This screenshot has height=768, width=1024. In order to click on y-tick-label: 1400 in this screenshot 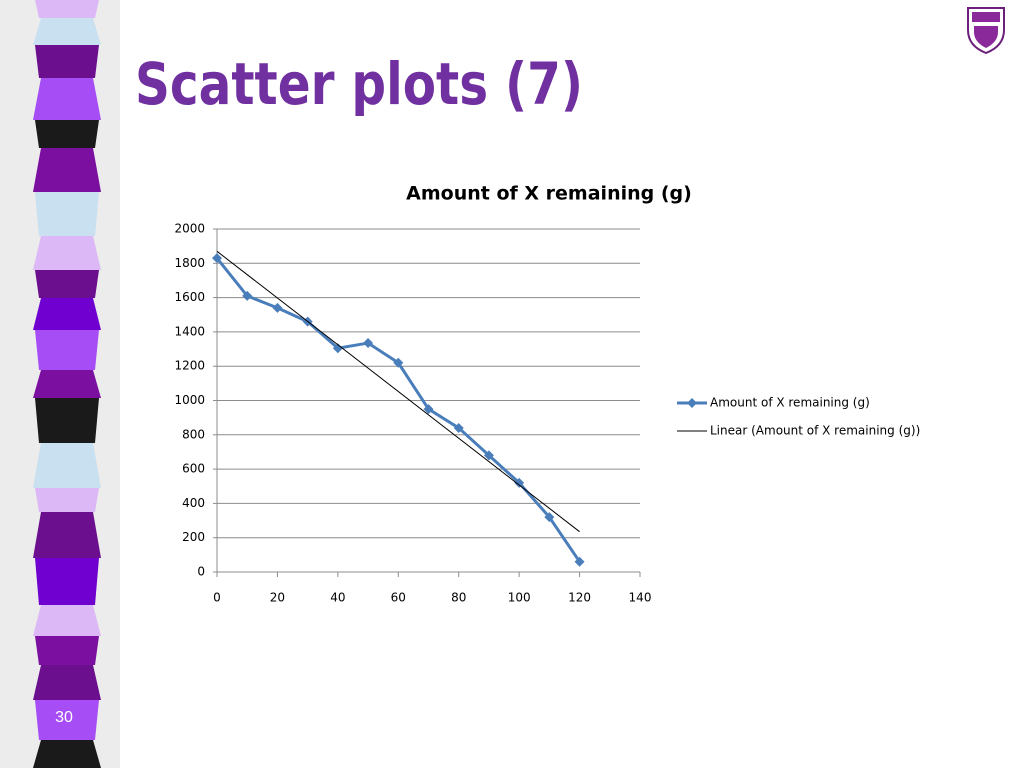, I will do `click(189, 331)`.